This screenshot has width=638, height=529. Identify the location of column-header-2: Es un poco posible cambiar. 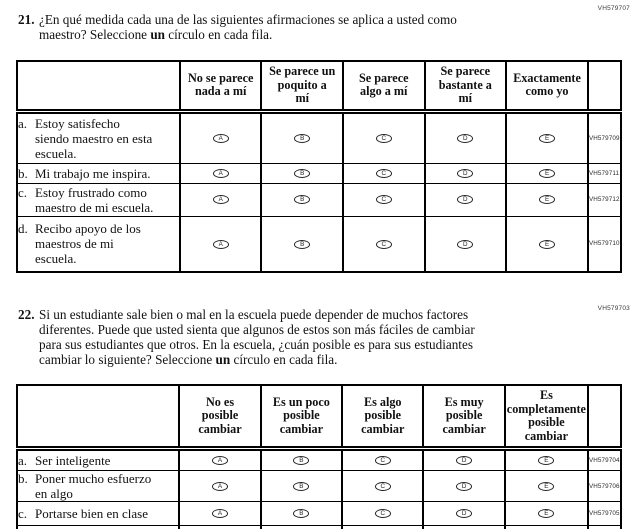
(301, 417).